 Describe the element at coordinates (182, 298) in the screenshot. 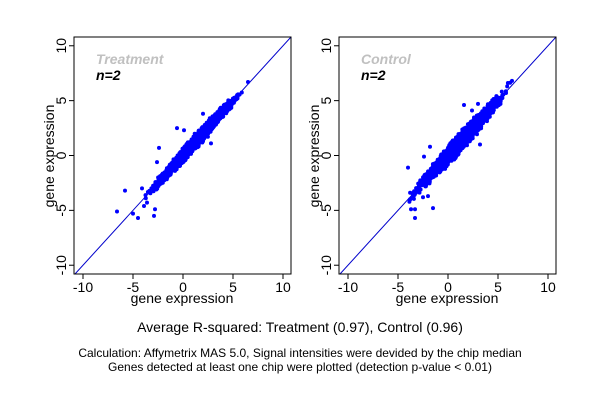

I see `x-axis-label: gene expression` at that location.